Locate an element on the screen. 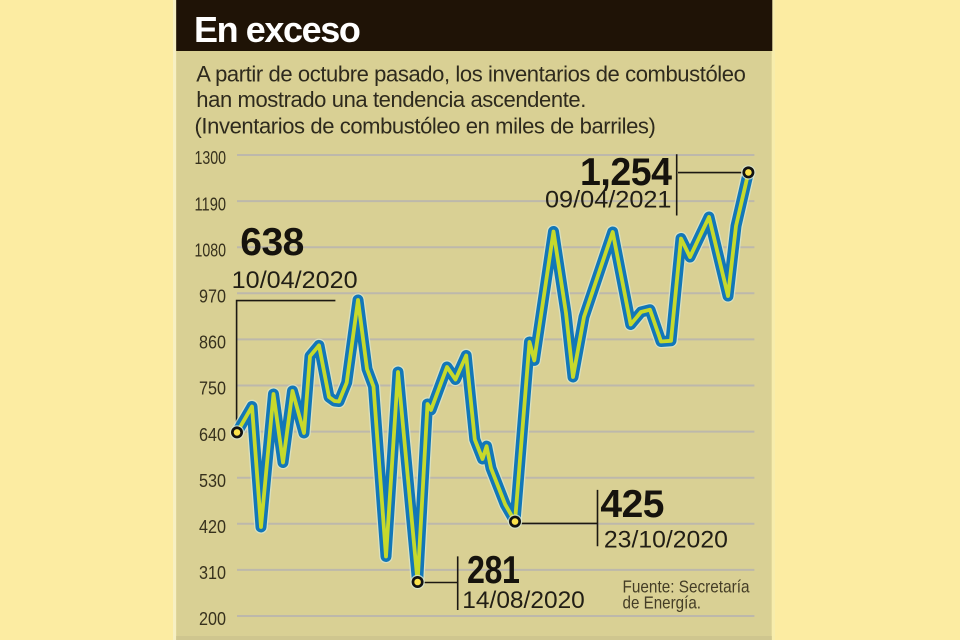 The height and width of the screenshot is (640, 960). svg-text: 638 is located at coordinates (272, 242).